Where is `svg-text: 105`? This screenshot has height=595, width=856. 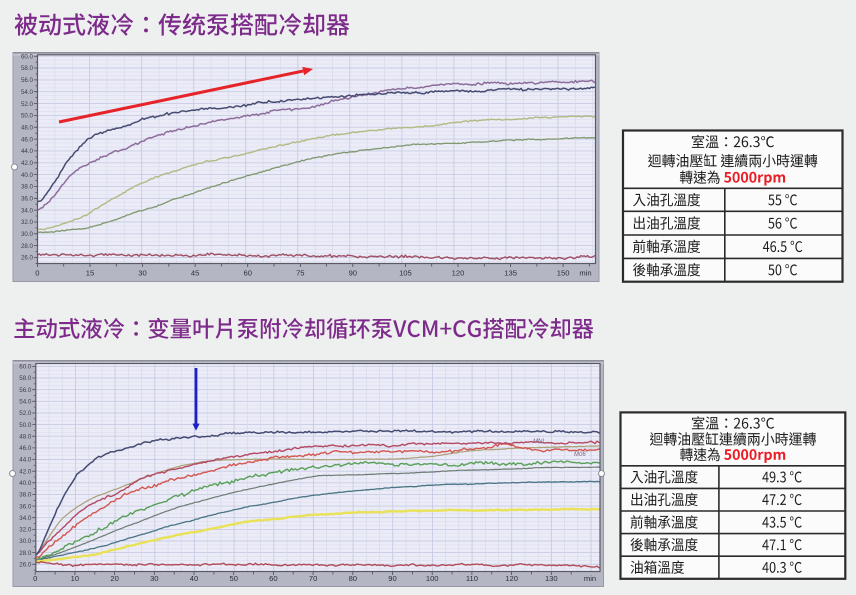 svg-text: 105 is located at coordinates (405, 272).